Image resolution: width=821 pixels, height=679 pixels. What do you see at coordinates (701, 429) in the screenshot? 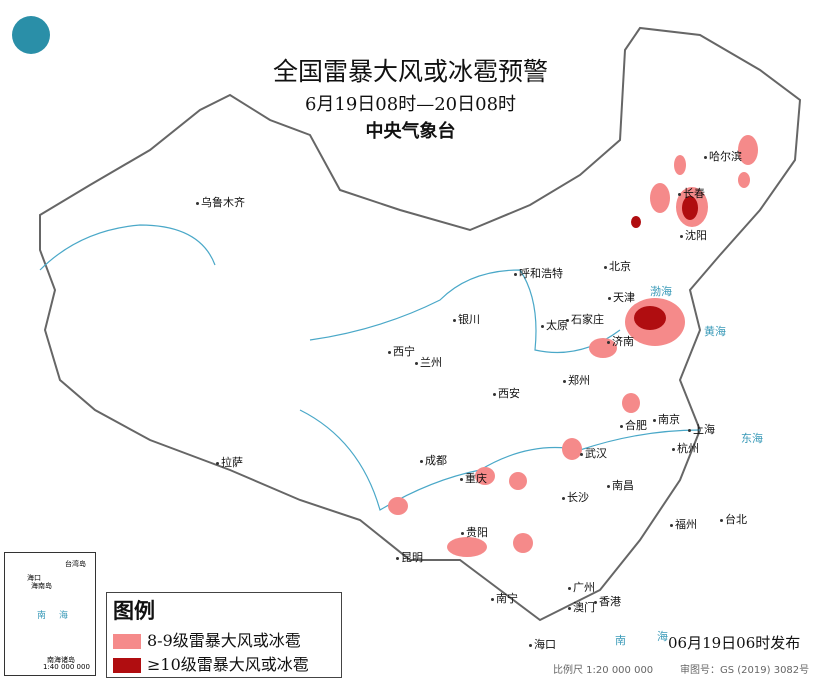
I see `city-label: 上海` at bounding box center [701, 429].